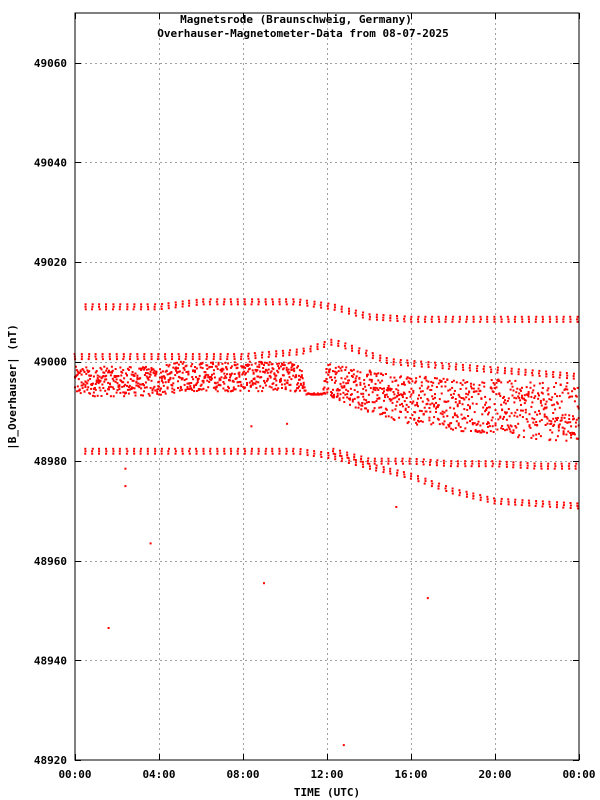  Describe the element at coordinates (578, 774) in the screenshot. I see `x-tick-label: 00:00` at that location.